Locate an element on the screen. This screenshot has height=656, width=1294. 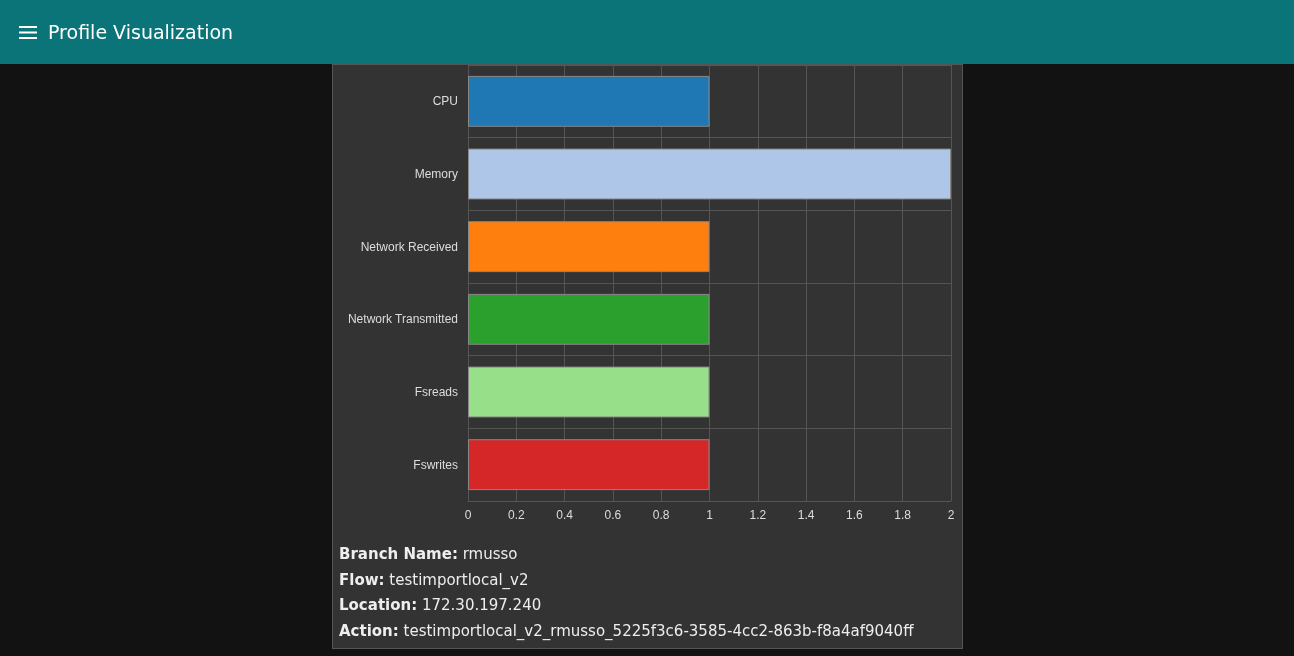
x-tick-label: 0.2 is located at coordinates (516, 515).